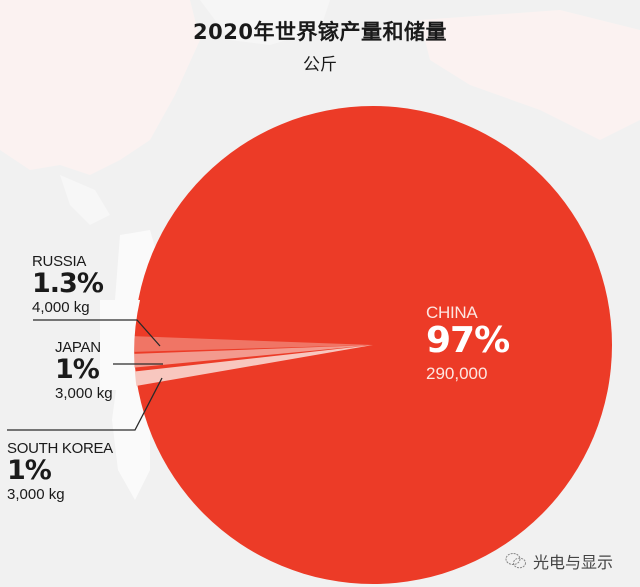  I want to click on russia-amount: 4,000 kg, so click(61, 307).